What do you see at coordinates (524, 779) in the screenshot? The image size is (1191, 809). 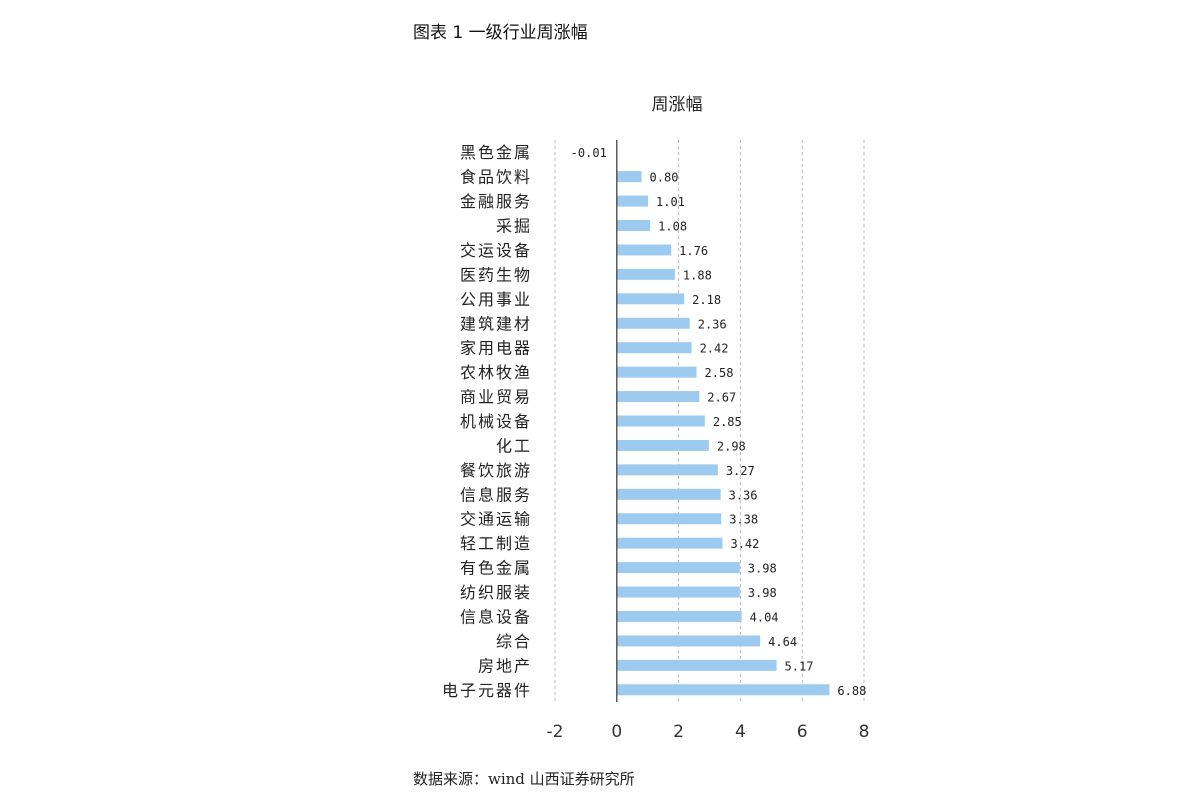 I see `source-note: 数据来源：wind 山西证券研究所` at bounding box center [524, 779].